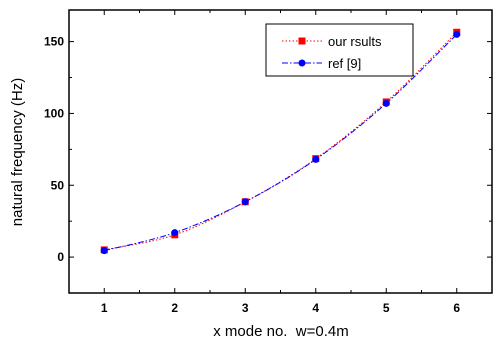 The width and height of the screenshot is (494, 349). Describe the element at coordinates (174, 308) in the screenshot. I see `x-tick-label: 2` at that location.